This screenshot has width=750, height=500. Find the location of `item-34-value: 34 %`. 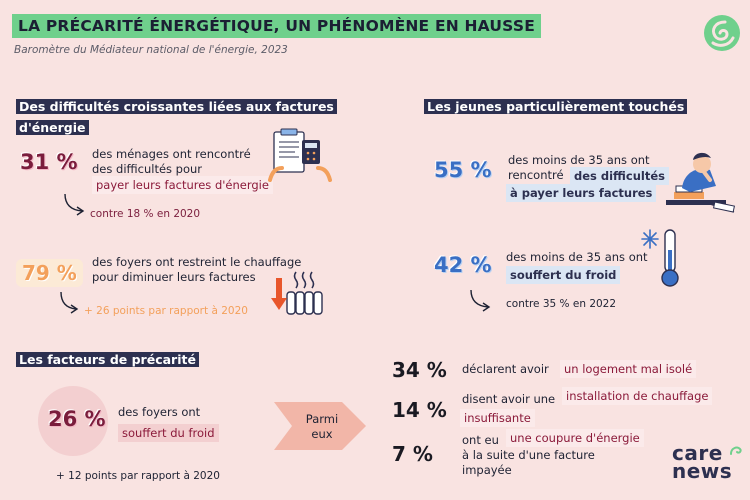

item-34-value: 34 % is located at coordinates (419, 370).